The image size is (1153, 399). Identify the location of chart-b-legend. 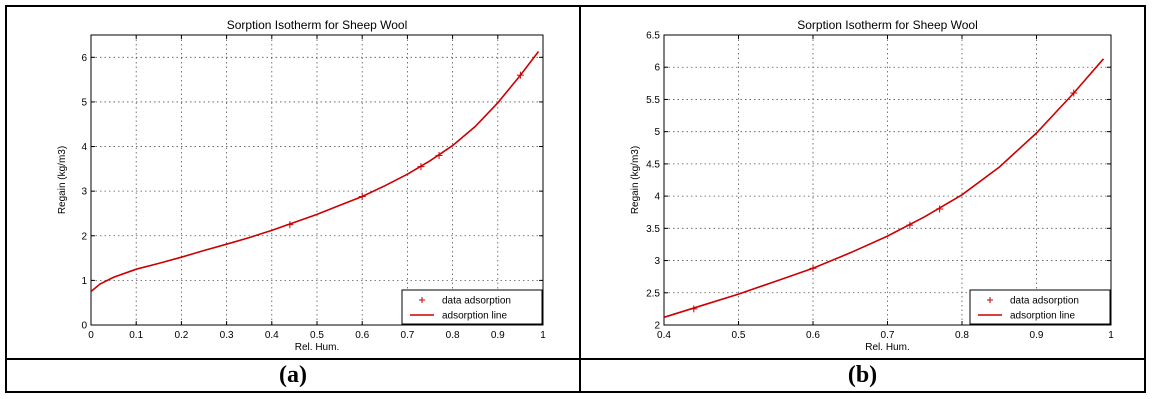
(1040, 307).